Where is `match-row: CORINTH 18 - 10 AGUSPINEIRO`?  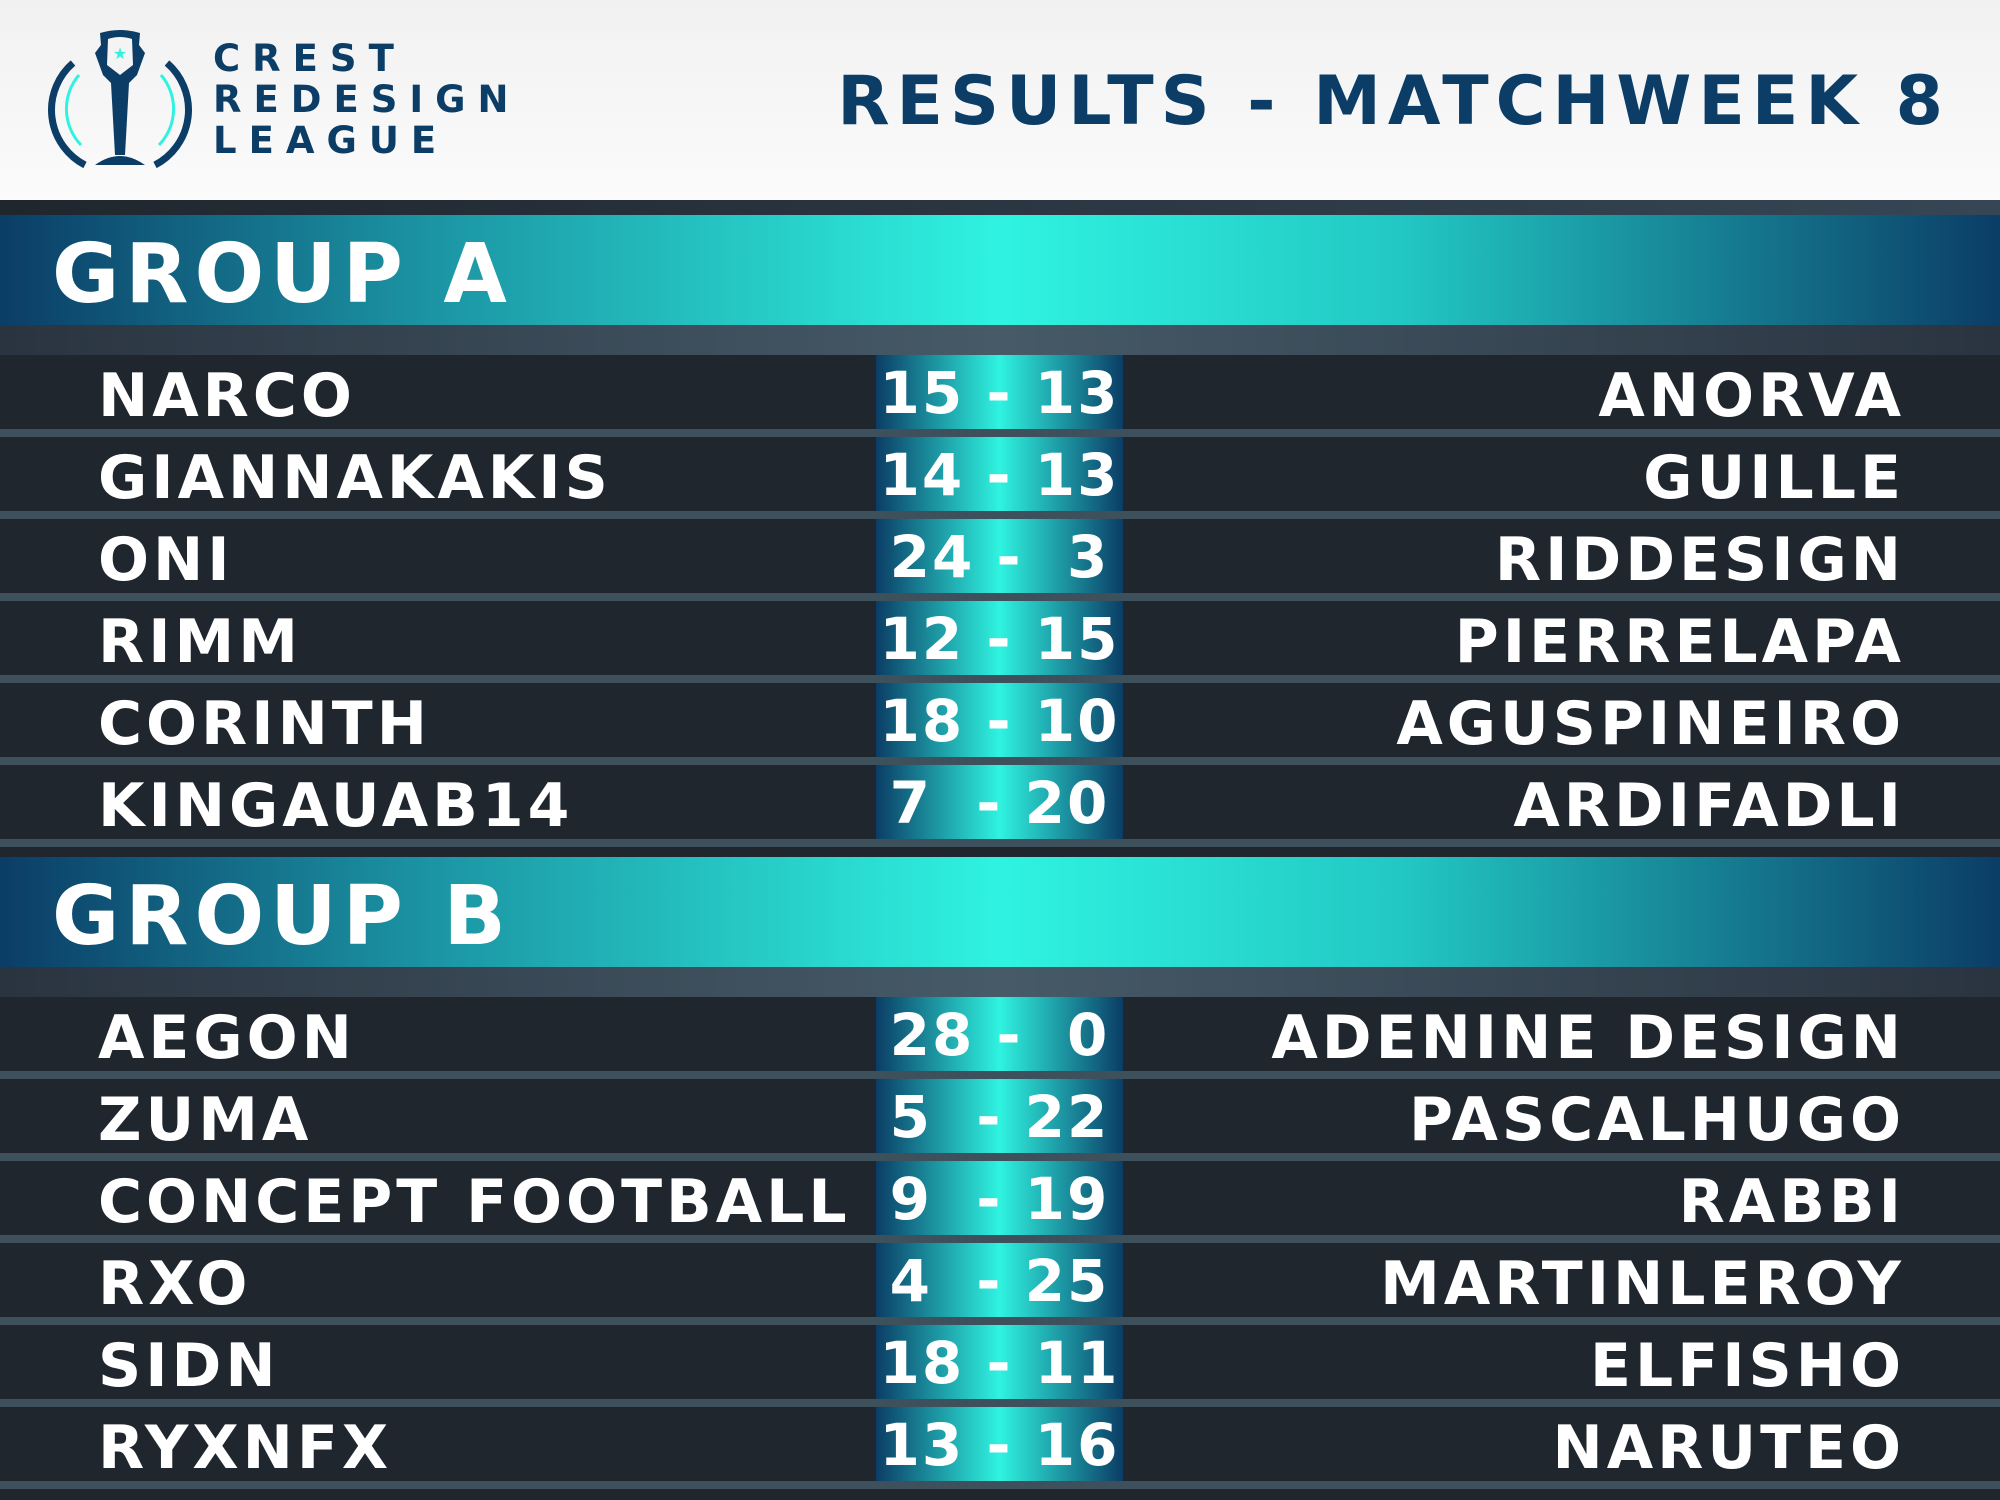 match-row: CORINTH 18 - 10 AGUSPINEIRO is located at coordinates (1000, 724).